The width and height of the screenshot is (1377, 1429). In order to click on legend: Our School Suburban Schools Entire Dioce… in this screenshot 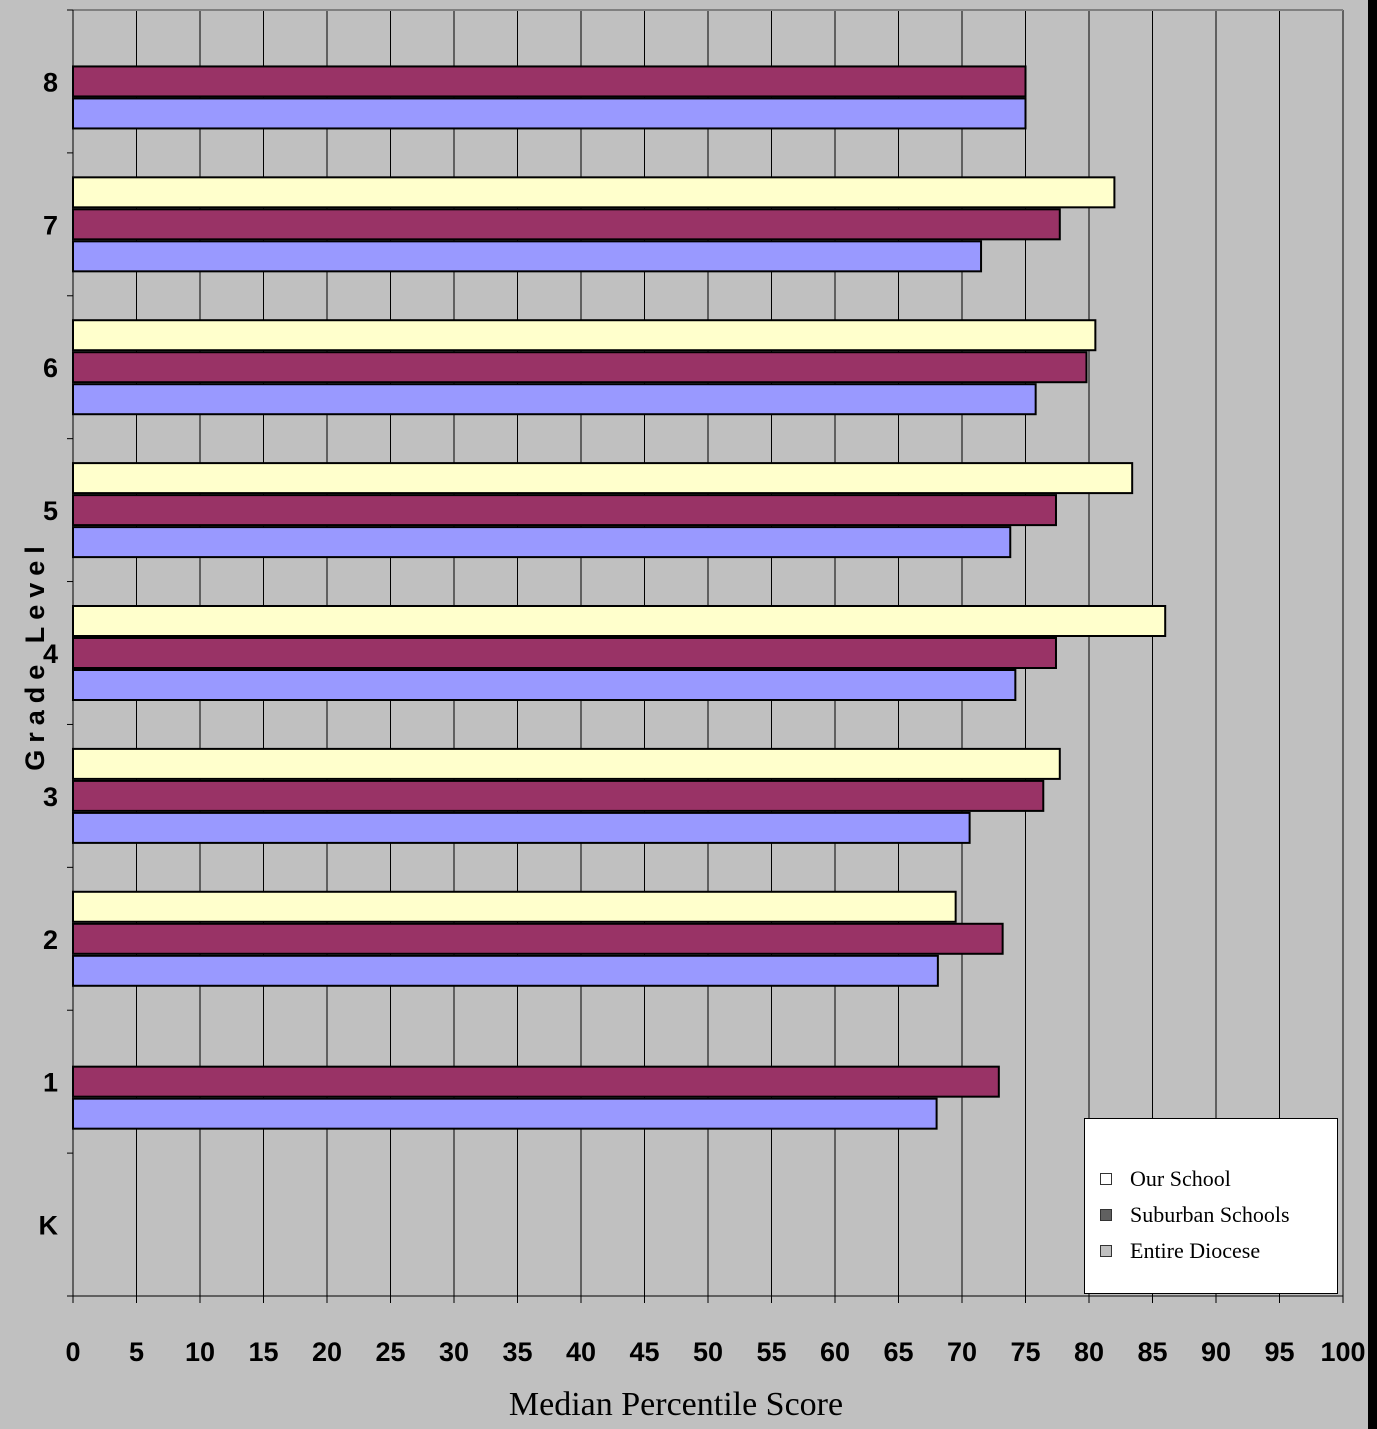, I will do `click(1211, 1206)`.